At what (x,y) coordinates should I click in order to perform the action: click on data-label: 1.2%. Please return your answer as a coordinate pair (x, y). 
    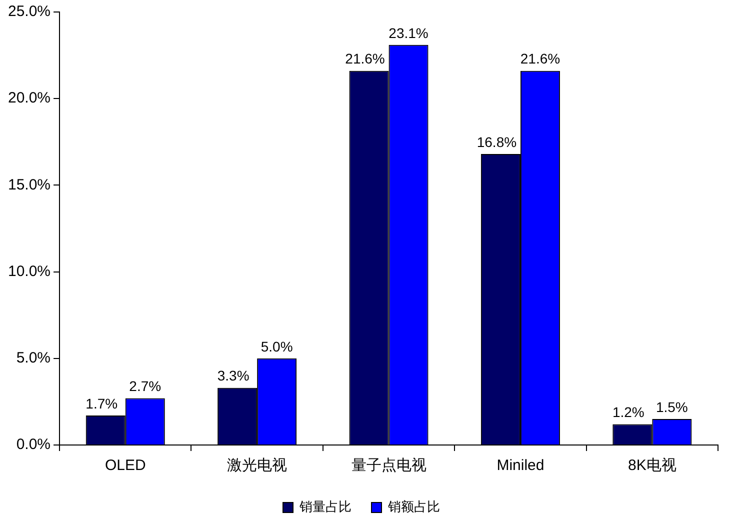
    Looking at the image, I should click on (628, 412).